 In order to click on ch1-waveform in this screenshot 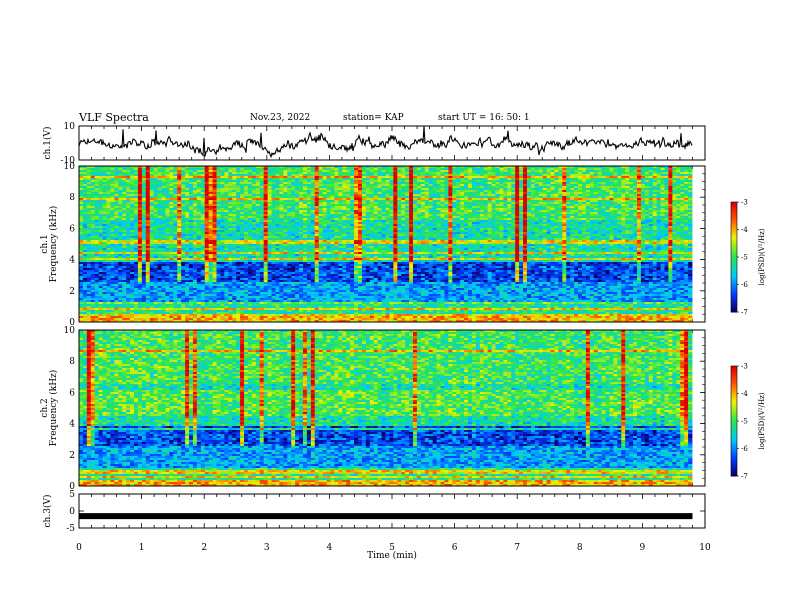, I will do `click(385, 142)`.